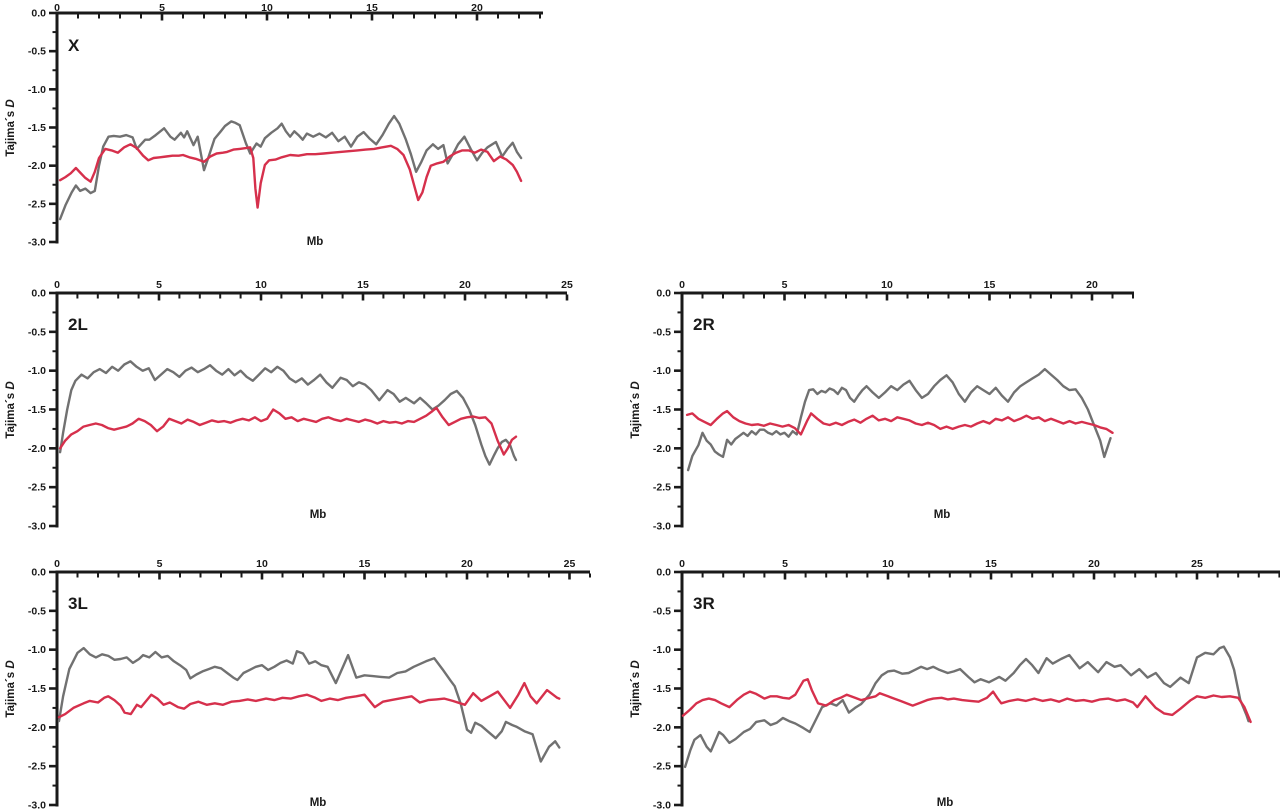 This screenshot has height=810, width=1280. What do you see at coordinates (704, 324) in the screenshot?
I see `panel-label-2R: 2R` at bounding box center [704, 324].